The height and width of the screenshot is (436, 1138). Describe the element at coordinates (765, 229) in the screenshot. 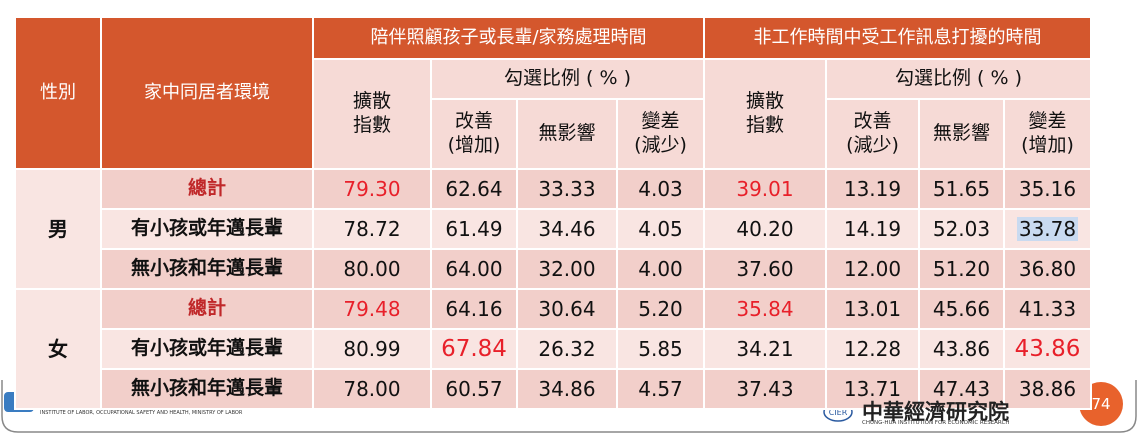

I see `value-cell: 40.20` at that location.